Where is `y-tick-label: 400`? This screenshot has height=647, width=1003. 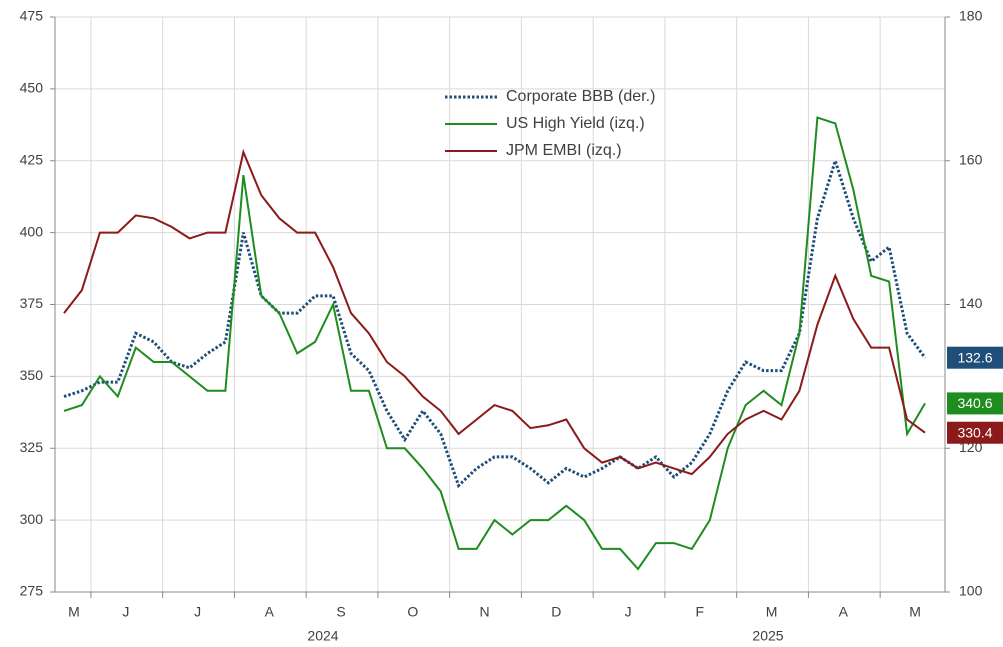 y-tick-label: 400 is located at coordinates (32, 231).